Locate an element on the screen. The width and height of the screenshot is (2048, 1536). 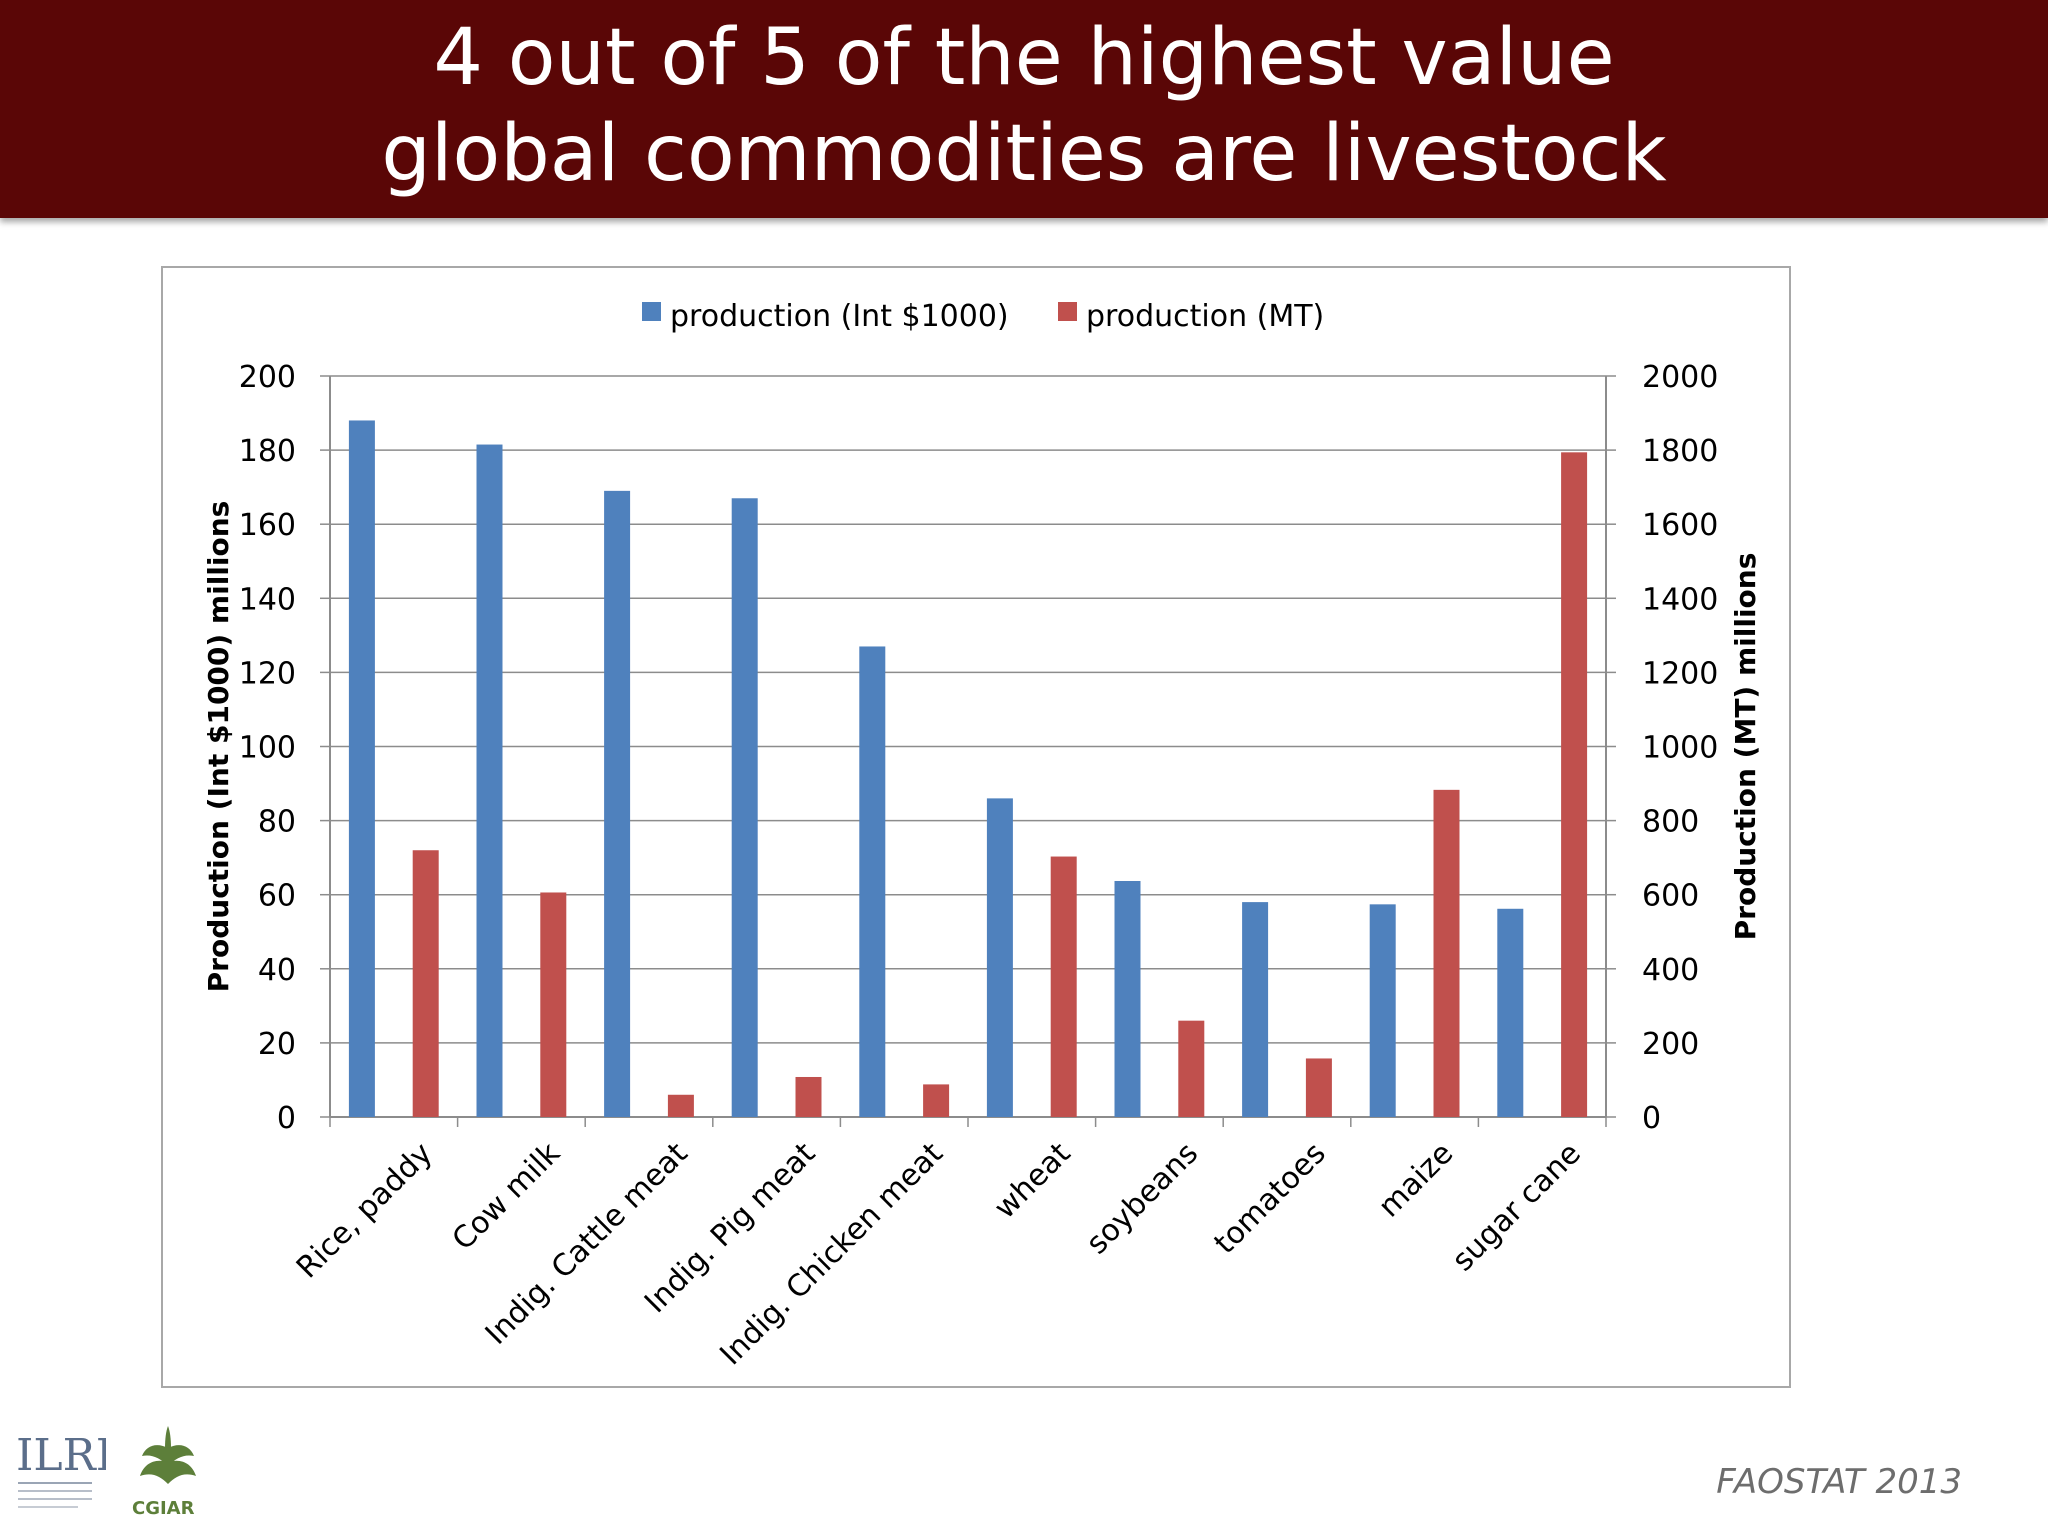
legend-label: production (Int $1000) is located at coordinates (839, 316).